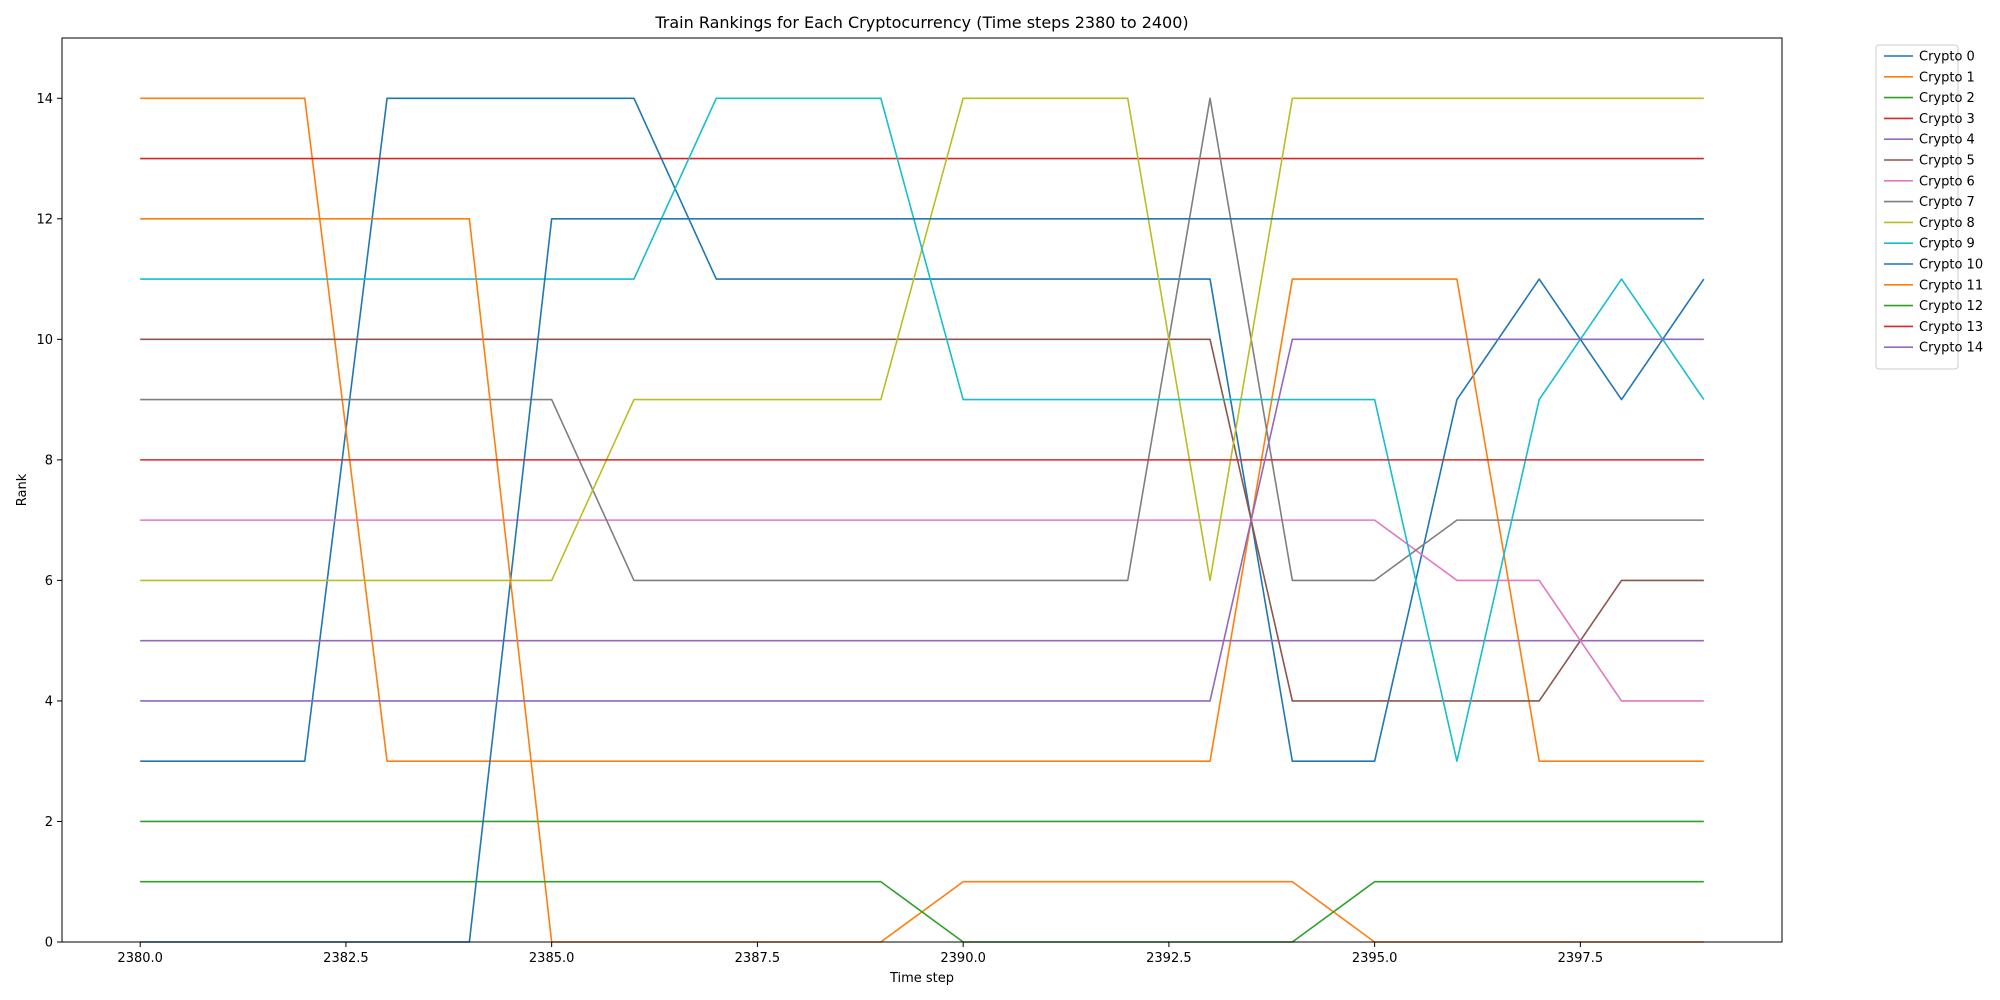 This screenshot has width=2000, height=1000. Describe the element at coordinates (1375, 958) in the screenshot. I see `x-tick-label: 2395.0` at that location.